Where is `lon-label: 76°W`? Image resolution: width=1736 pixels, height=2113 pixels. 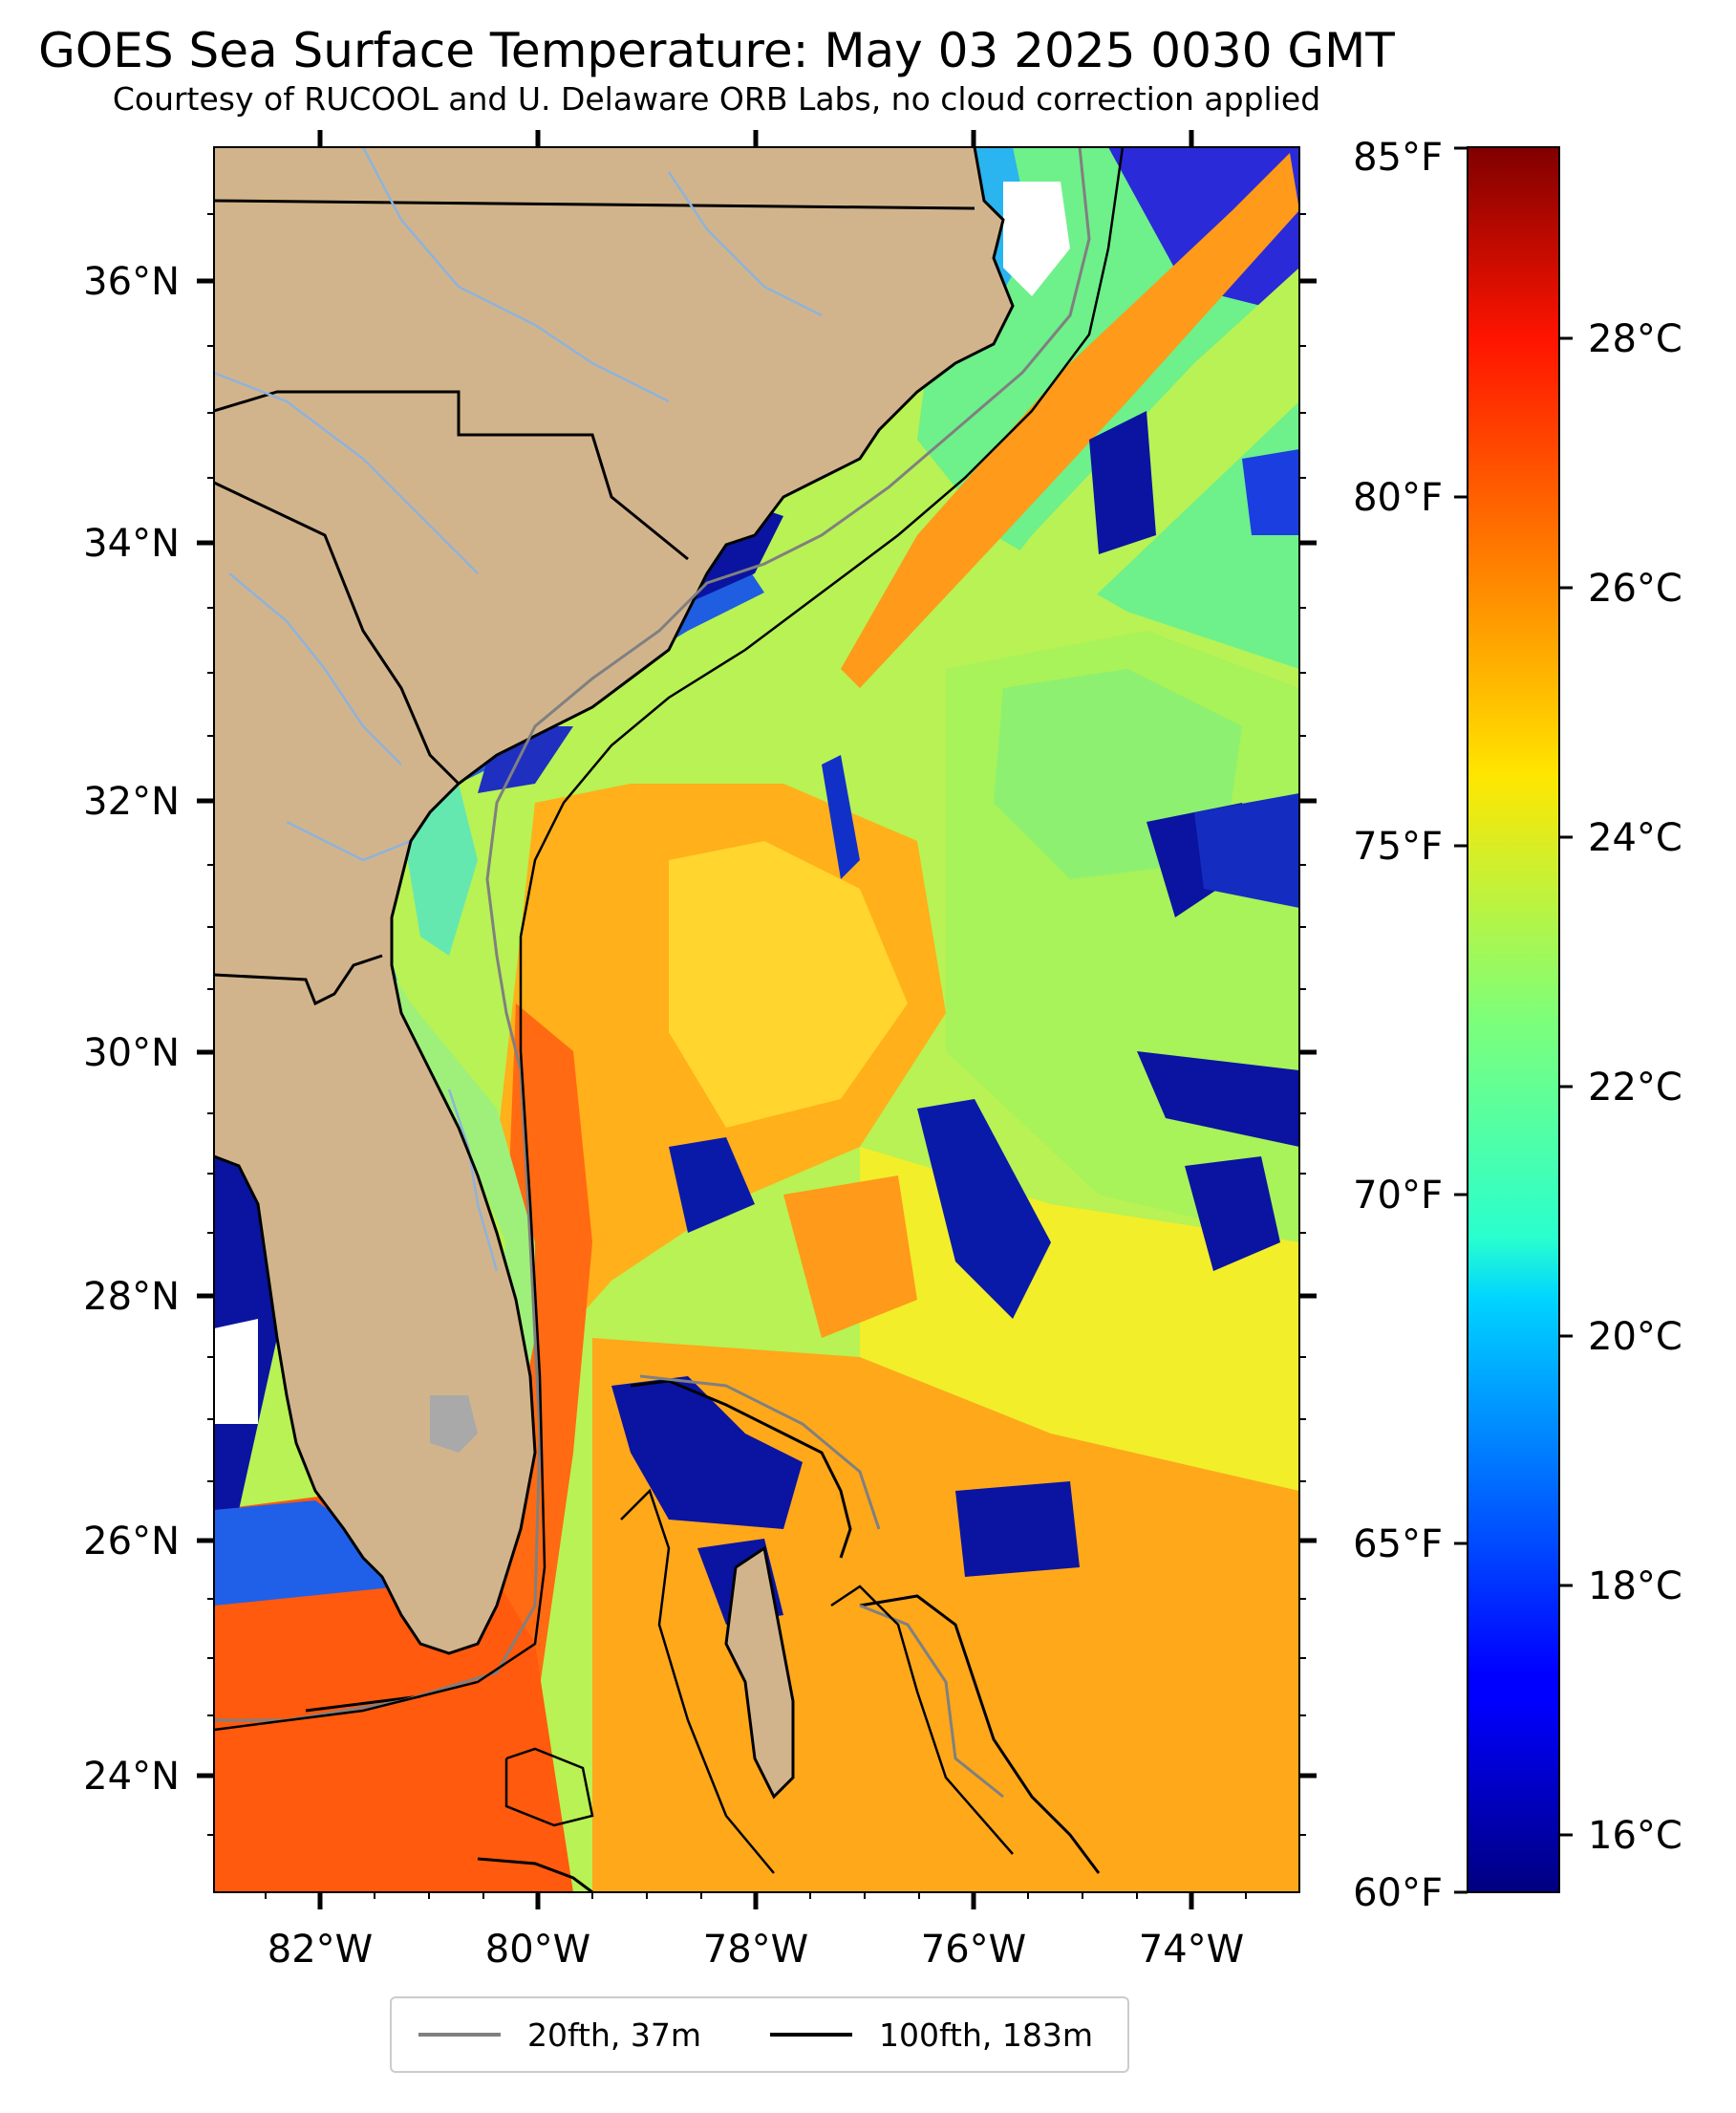
lon-label: 76°W is located at coordinates (973, 1950).